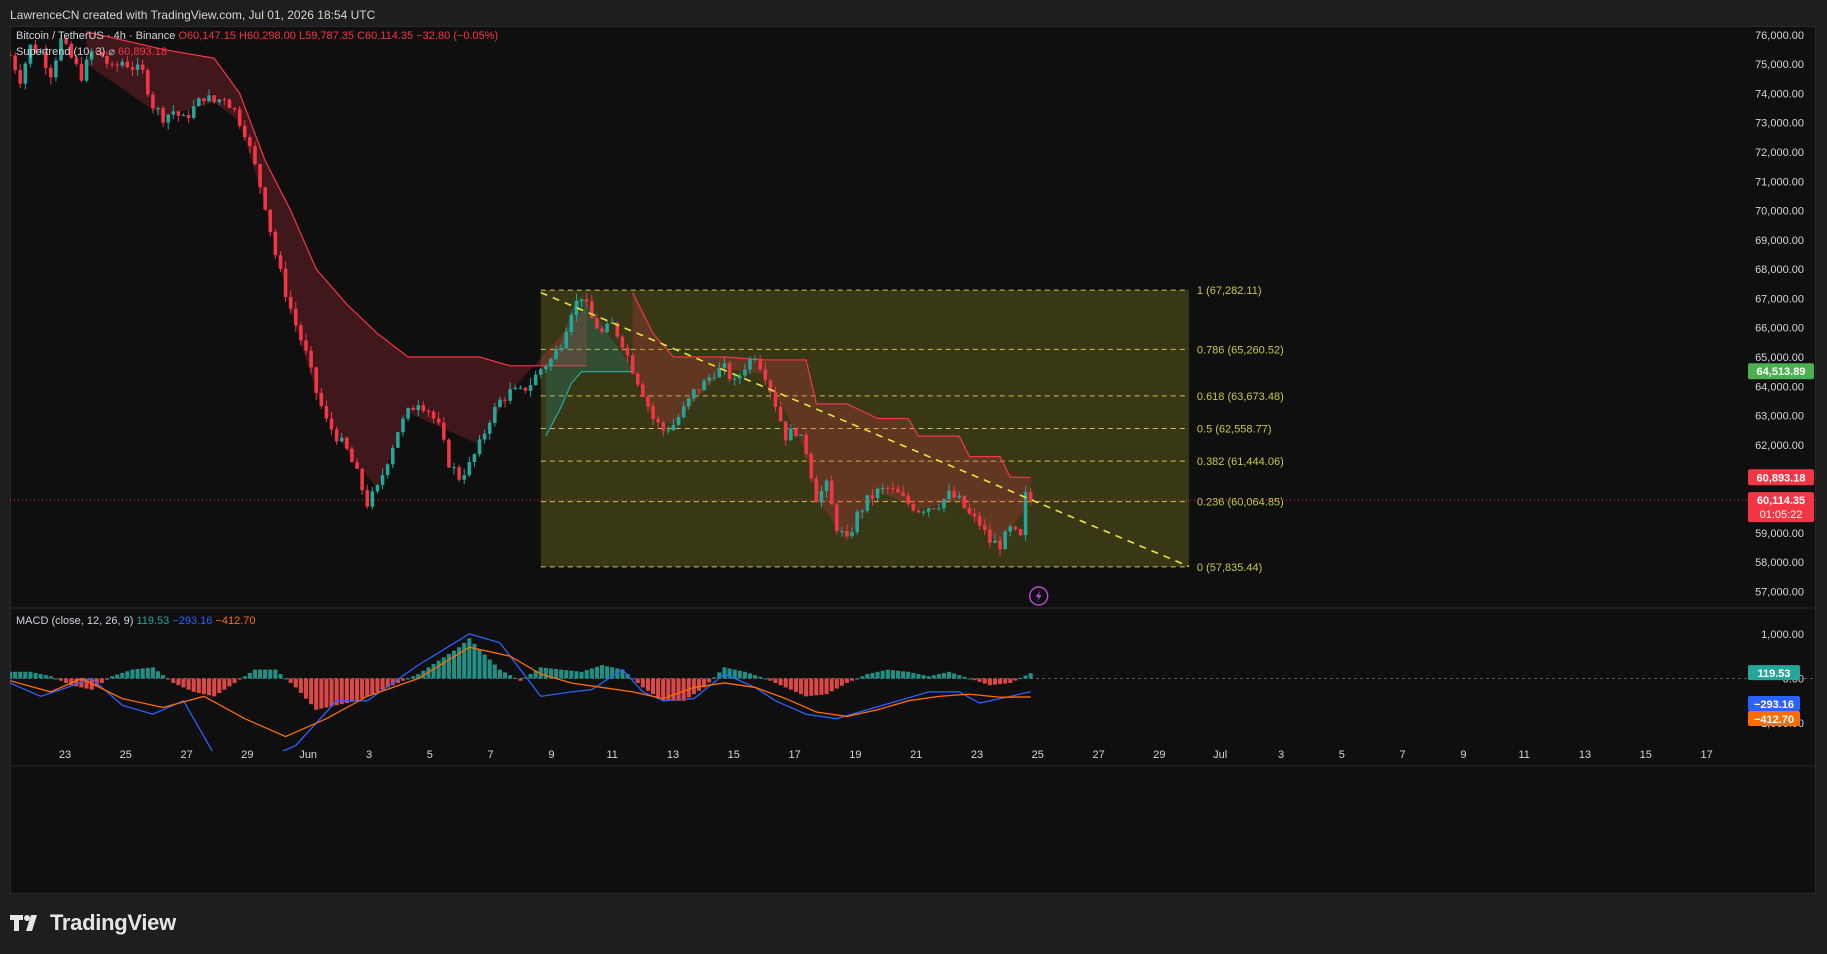  Describe the element at coordinates (457, 36) in the screenshot. I see `change-value: −32.80 (−0.05%)` at that location.